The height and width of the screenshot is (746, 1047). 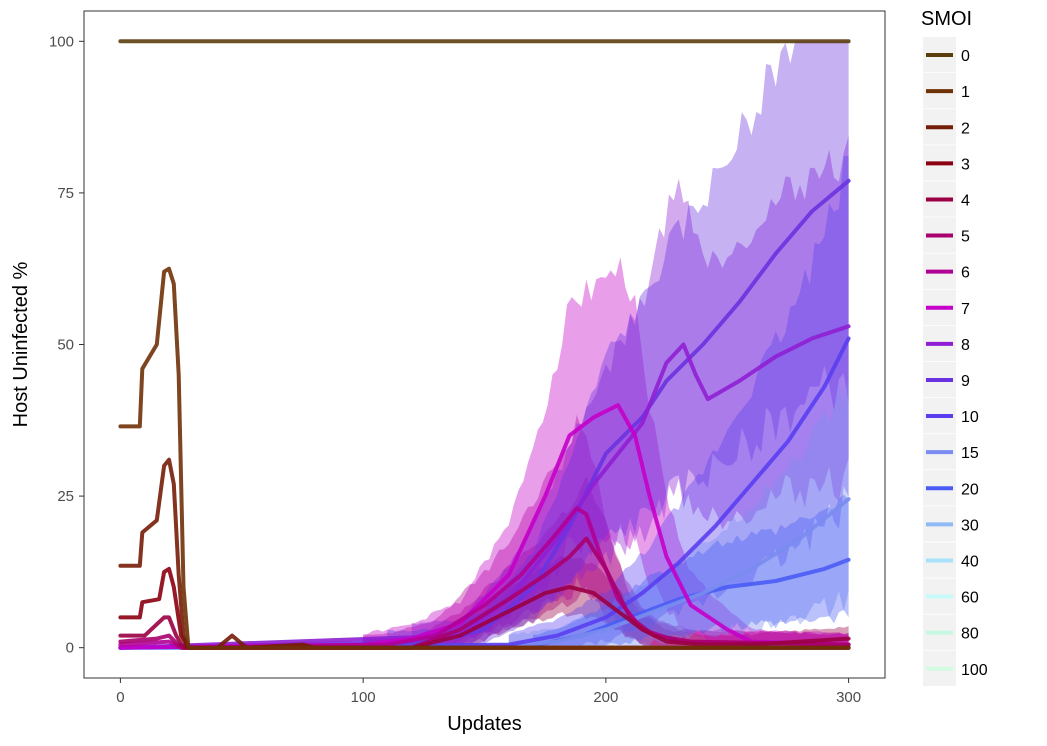 I want to click on y-tick-label: 50, so click(x=65, y=345).